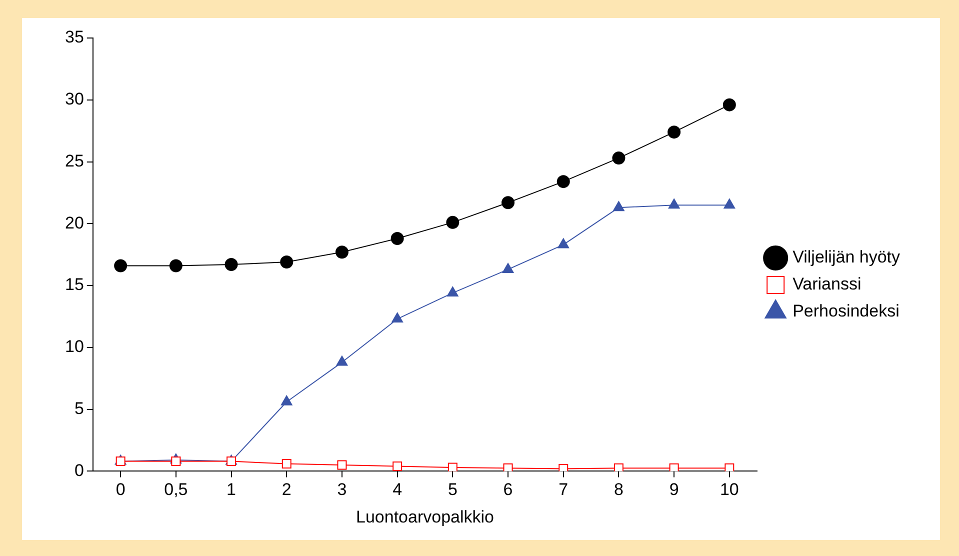 The image size is (959, 556). Describe the element at coordinates (74, 99) in the screenshot. I see `y-tick-label: 30` at that location.